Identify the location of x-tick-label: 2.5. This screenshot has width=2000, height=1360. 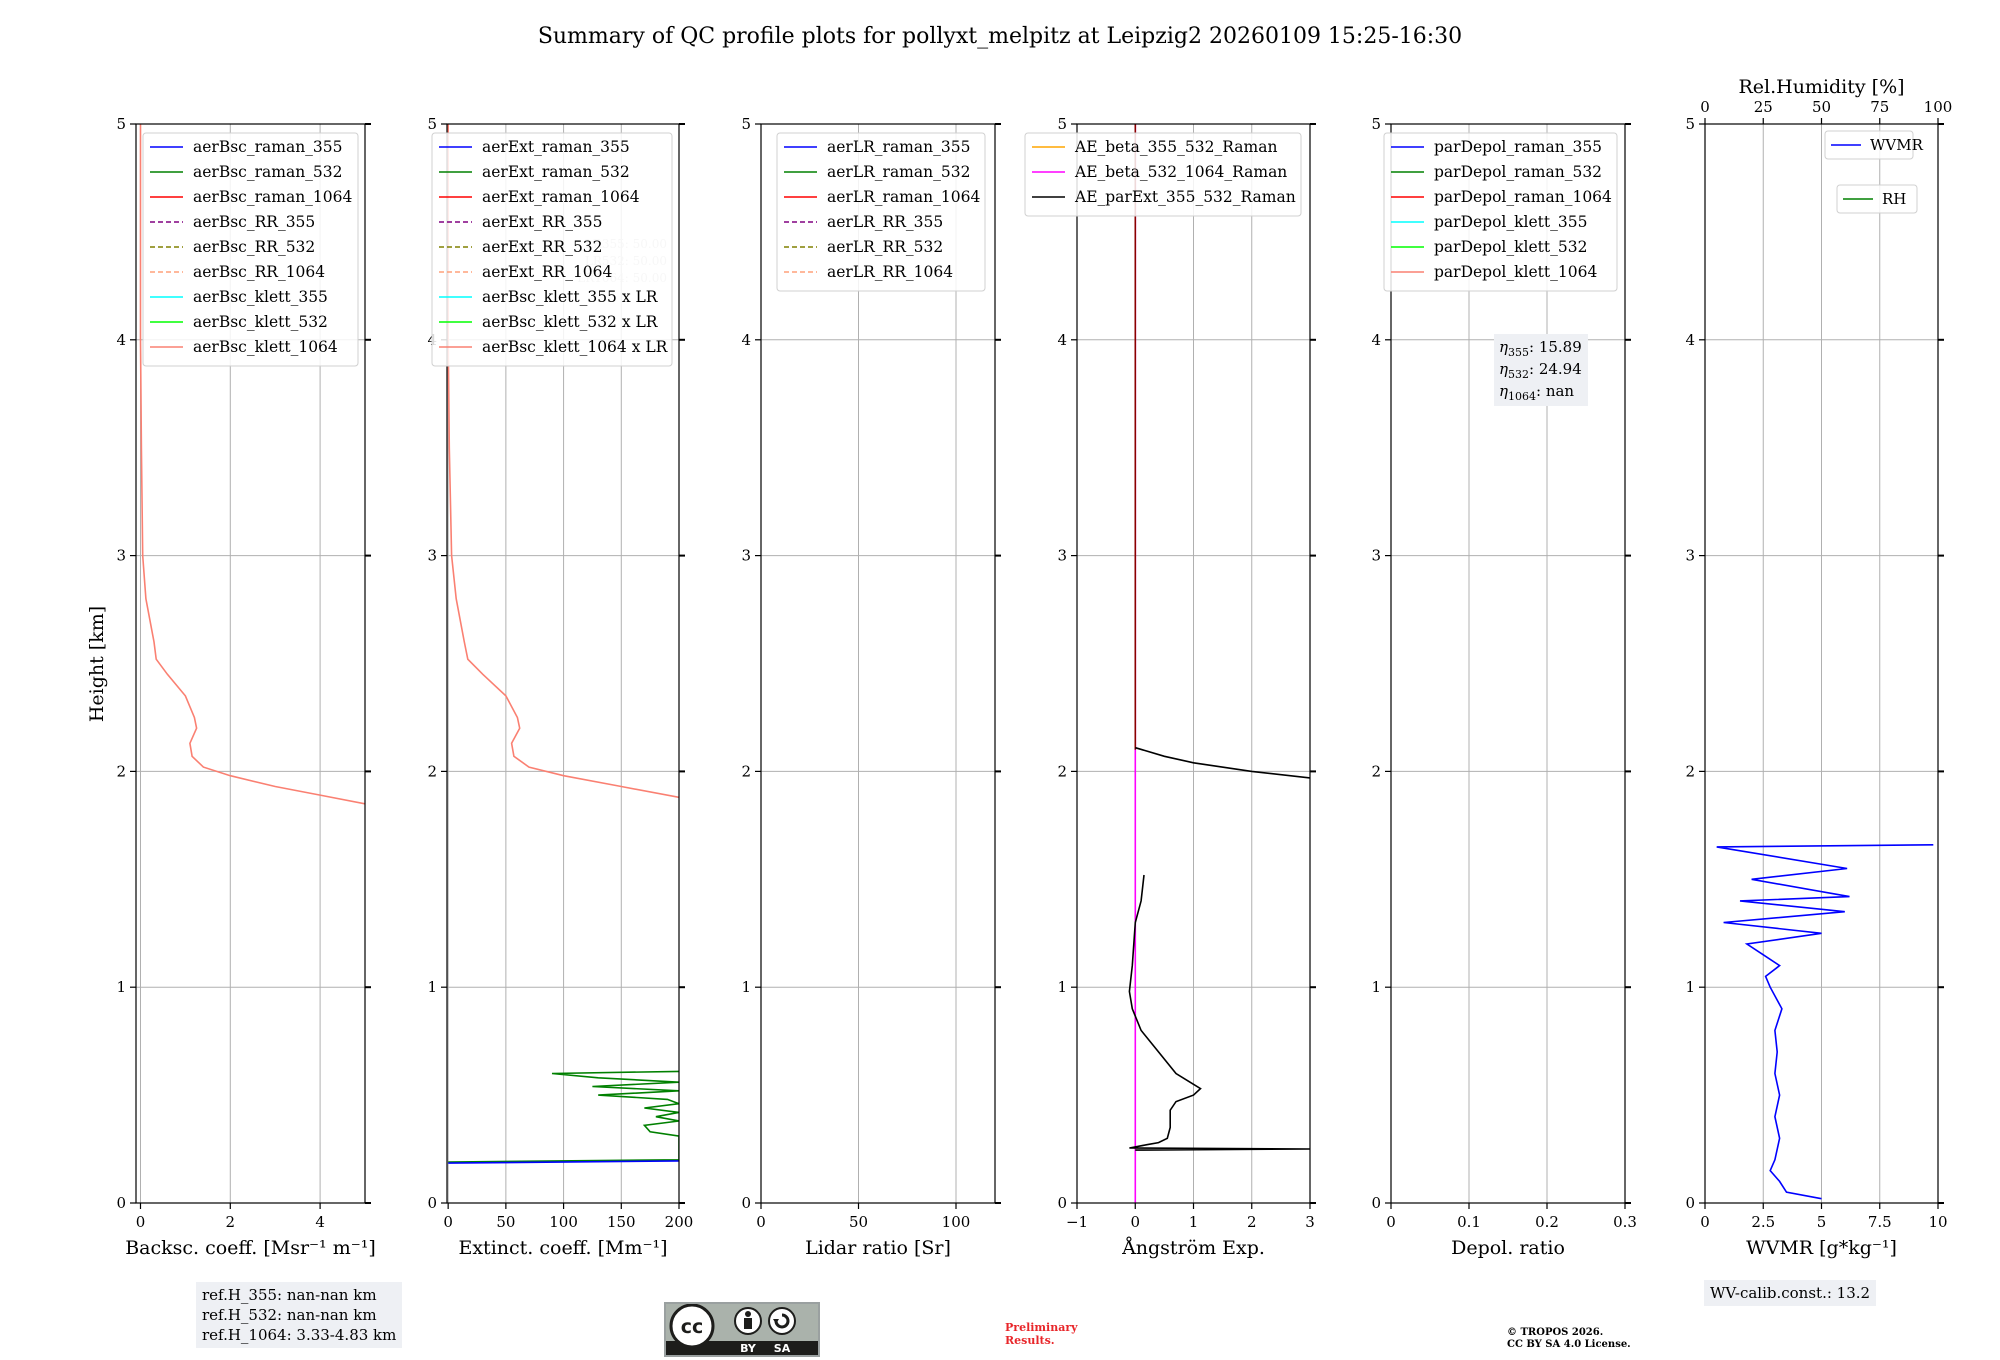
(1763, 1222).